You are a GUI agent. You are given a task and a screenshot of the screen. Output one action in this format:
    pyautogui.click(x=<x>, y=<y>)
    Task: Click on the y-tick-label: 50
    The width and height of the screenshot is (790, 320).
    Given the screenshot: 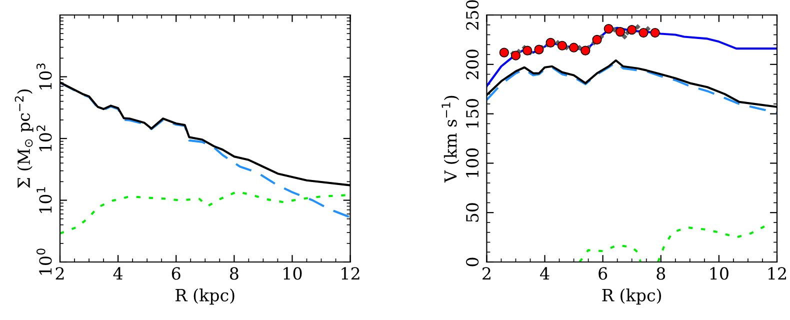 What is the action you would take?
    pyautogui.click(x=472, y=212)
    